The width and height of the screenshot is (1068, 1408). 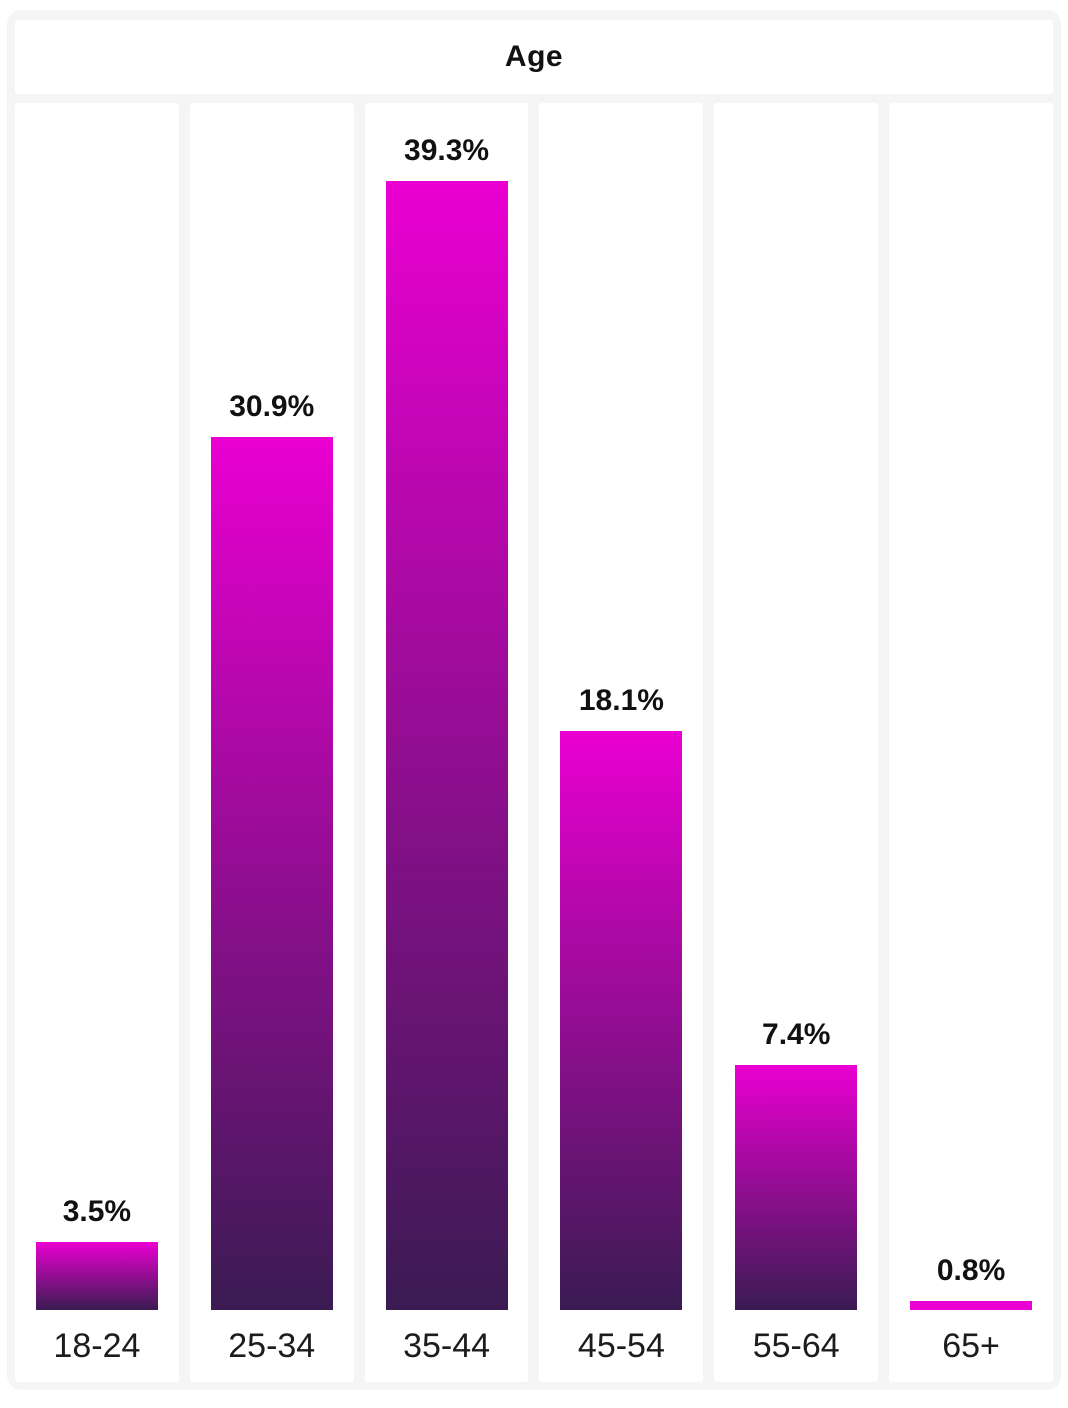 I want to click on category-zone: 45-54, so click(x=621, y=1346).